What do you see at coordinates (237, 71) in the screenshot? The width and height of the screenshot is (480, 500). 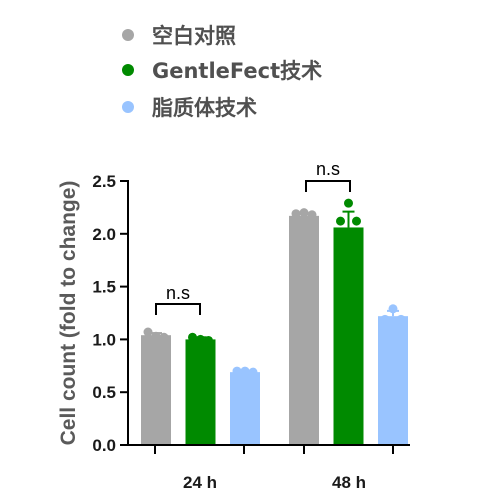 I see `legend-label-1: GentleFect技术` at bounding box center [237, 71].